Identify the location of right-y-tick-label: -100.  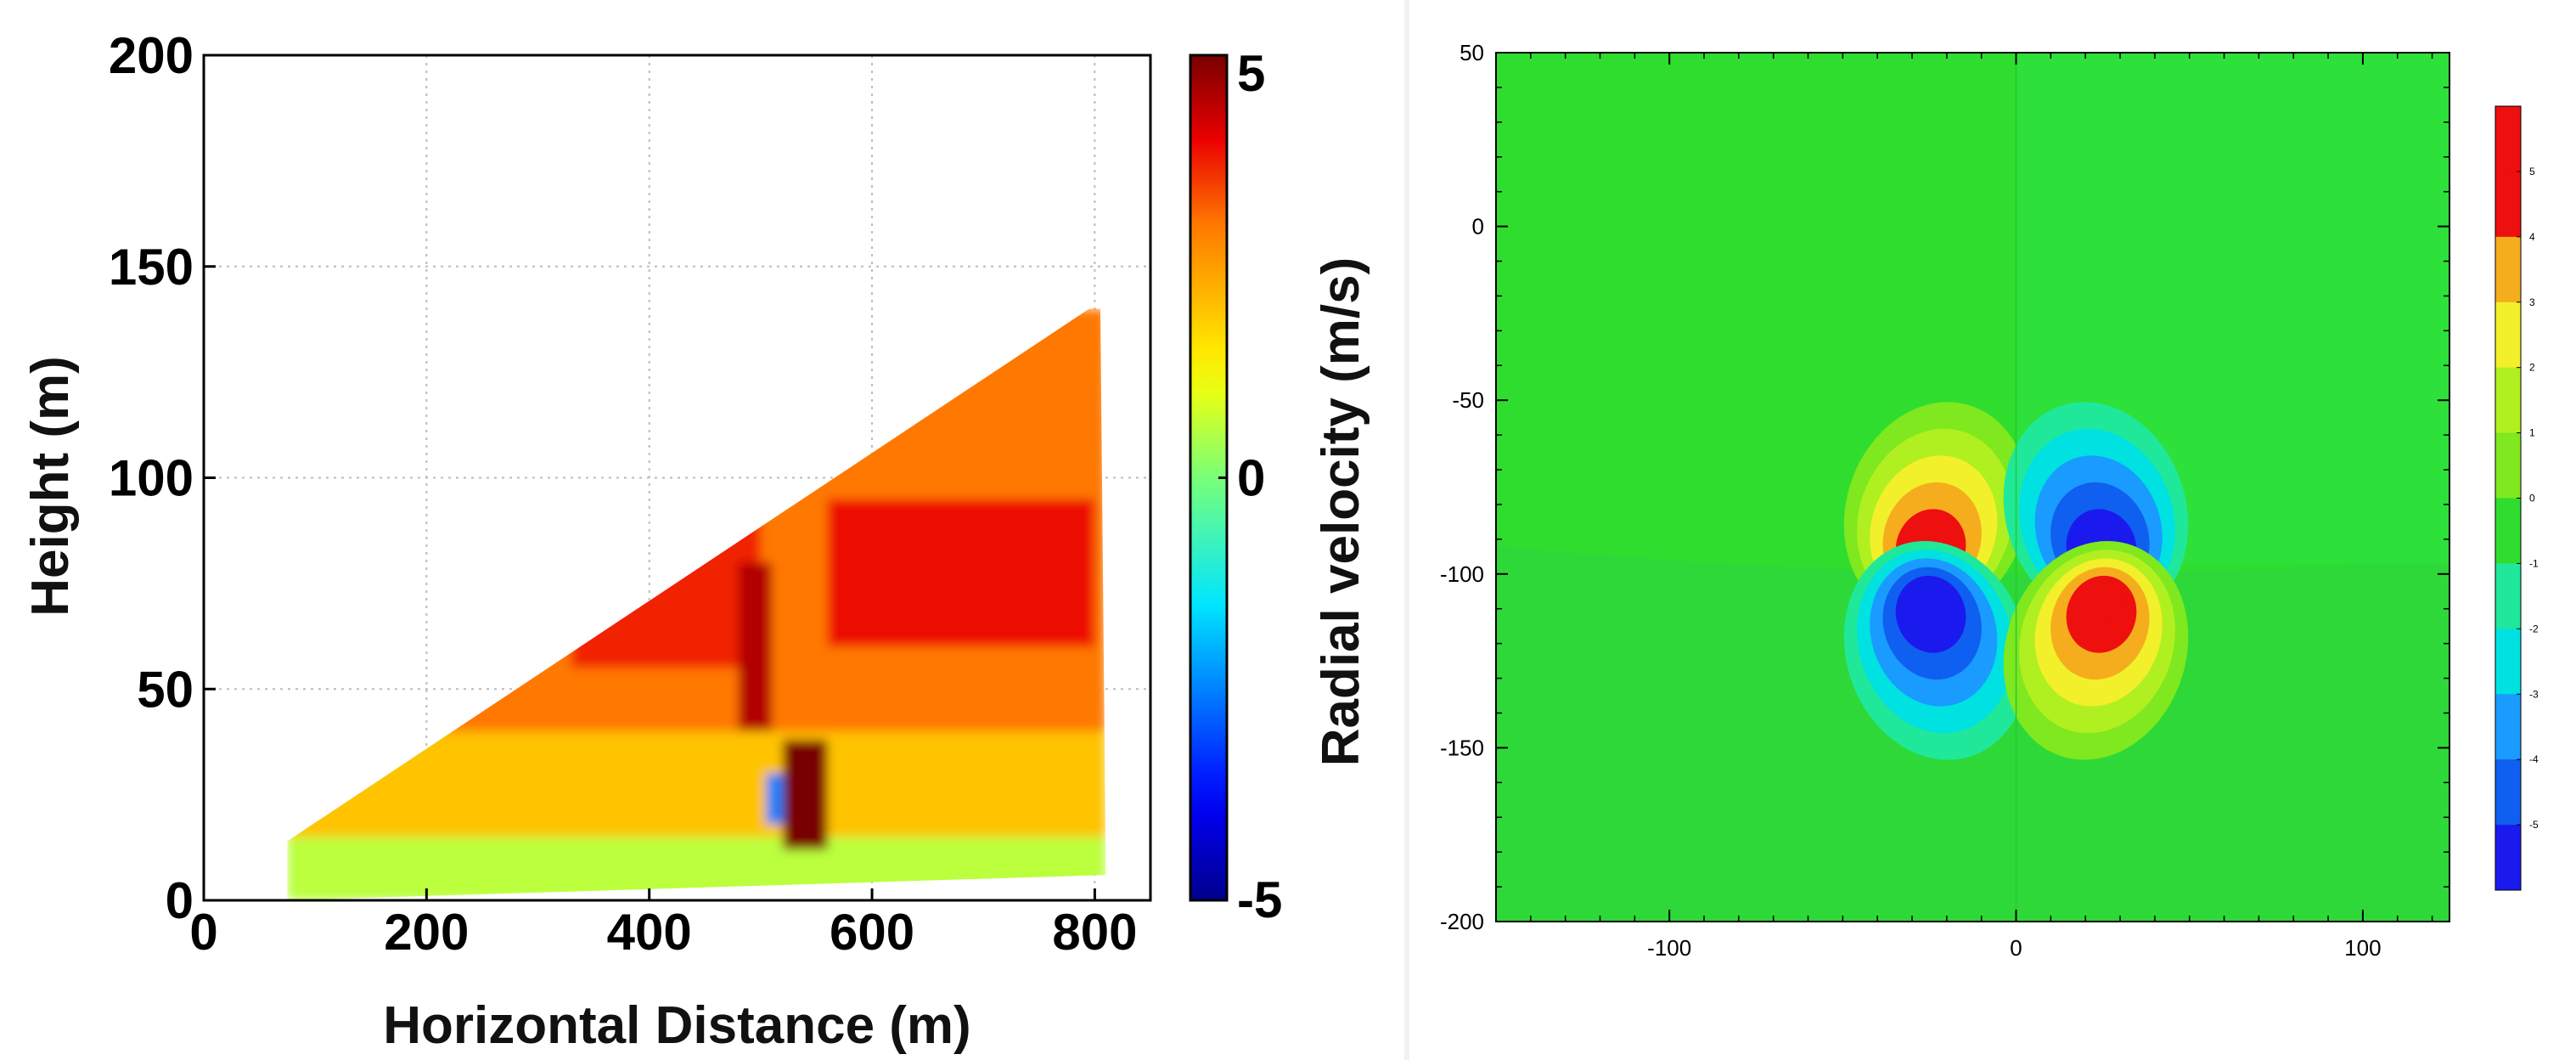
(1462, 574).